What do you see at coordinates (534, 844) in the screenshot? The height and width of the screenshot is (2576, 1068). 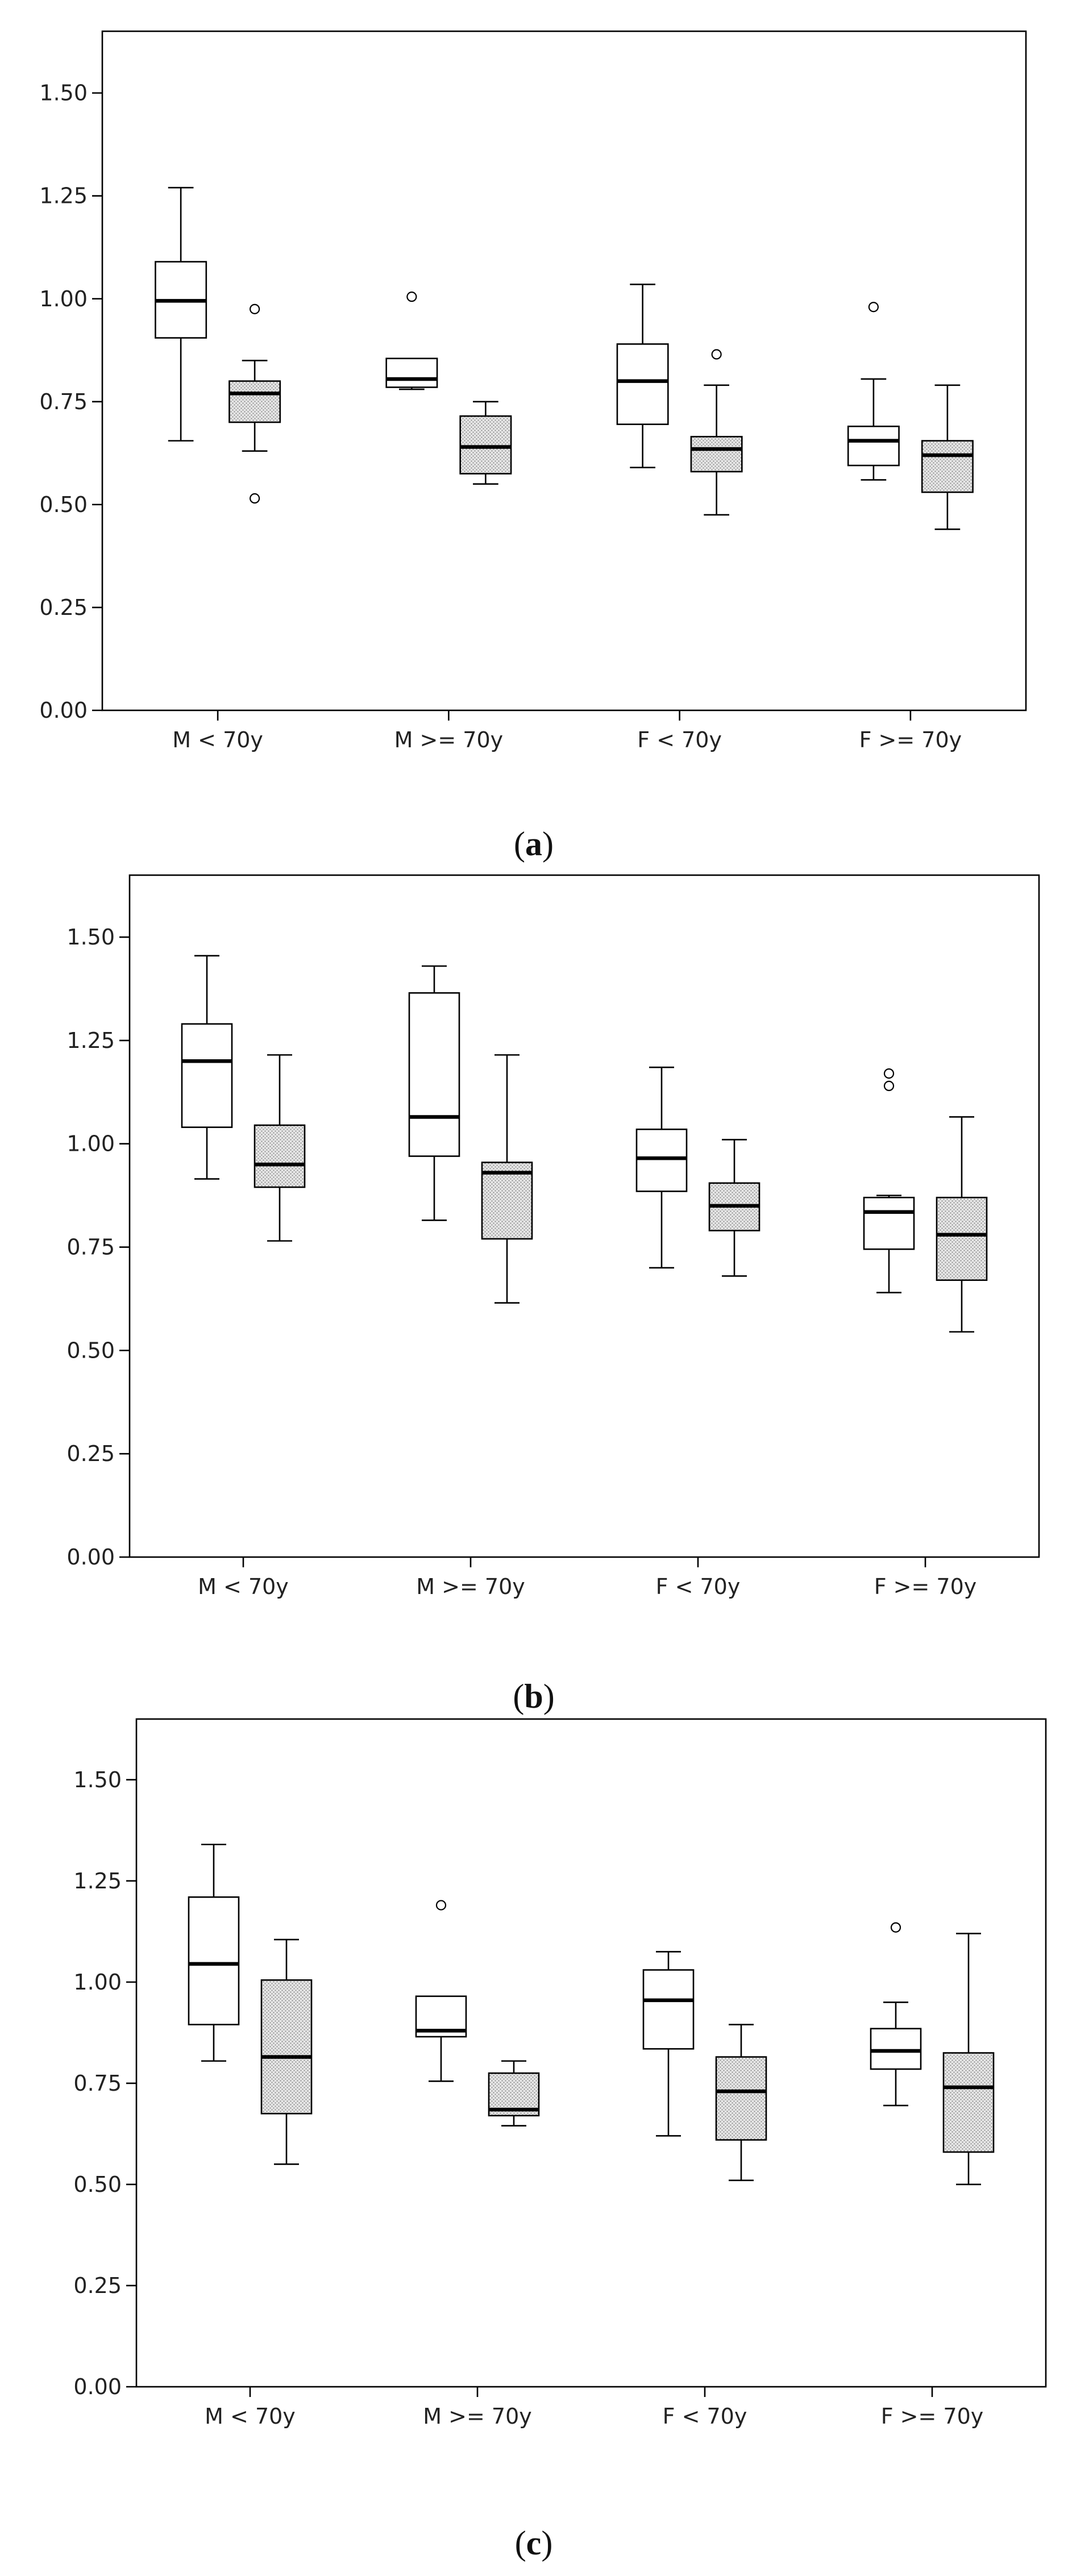 I see `panel-label-a: (a)` at bounding box center [534, 844].